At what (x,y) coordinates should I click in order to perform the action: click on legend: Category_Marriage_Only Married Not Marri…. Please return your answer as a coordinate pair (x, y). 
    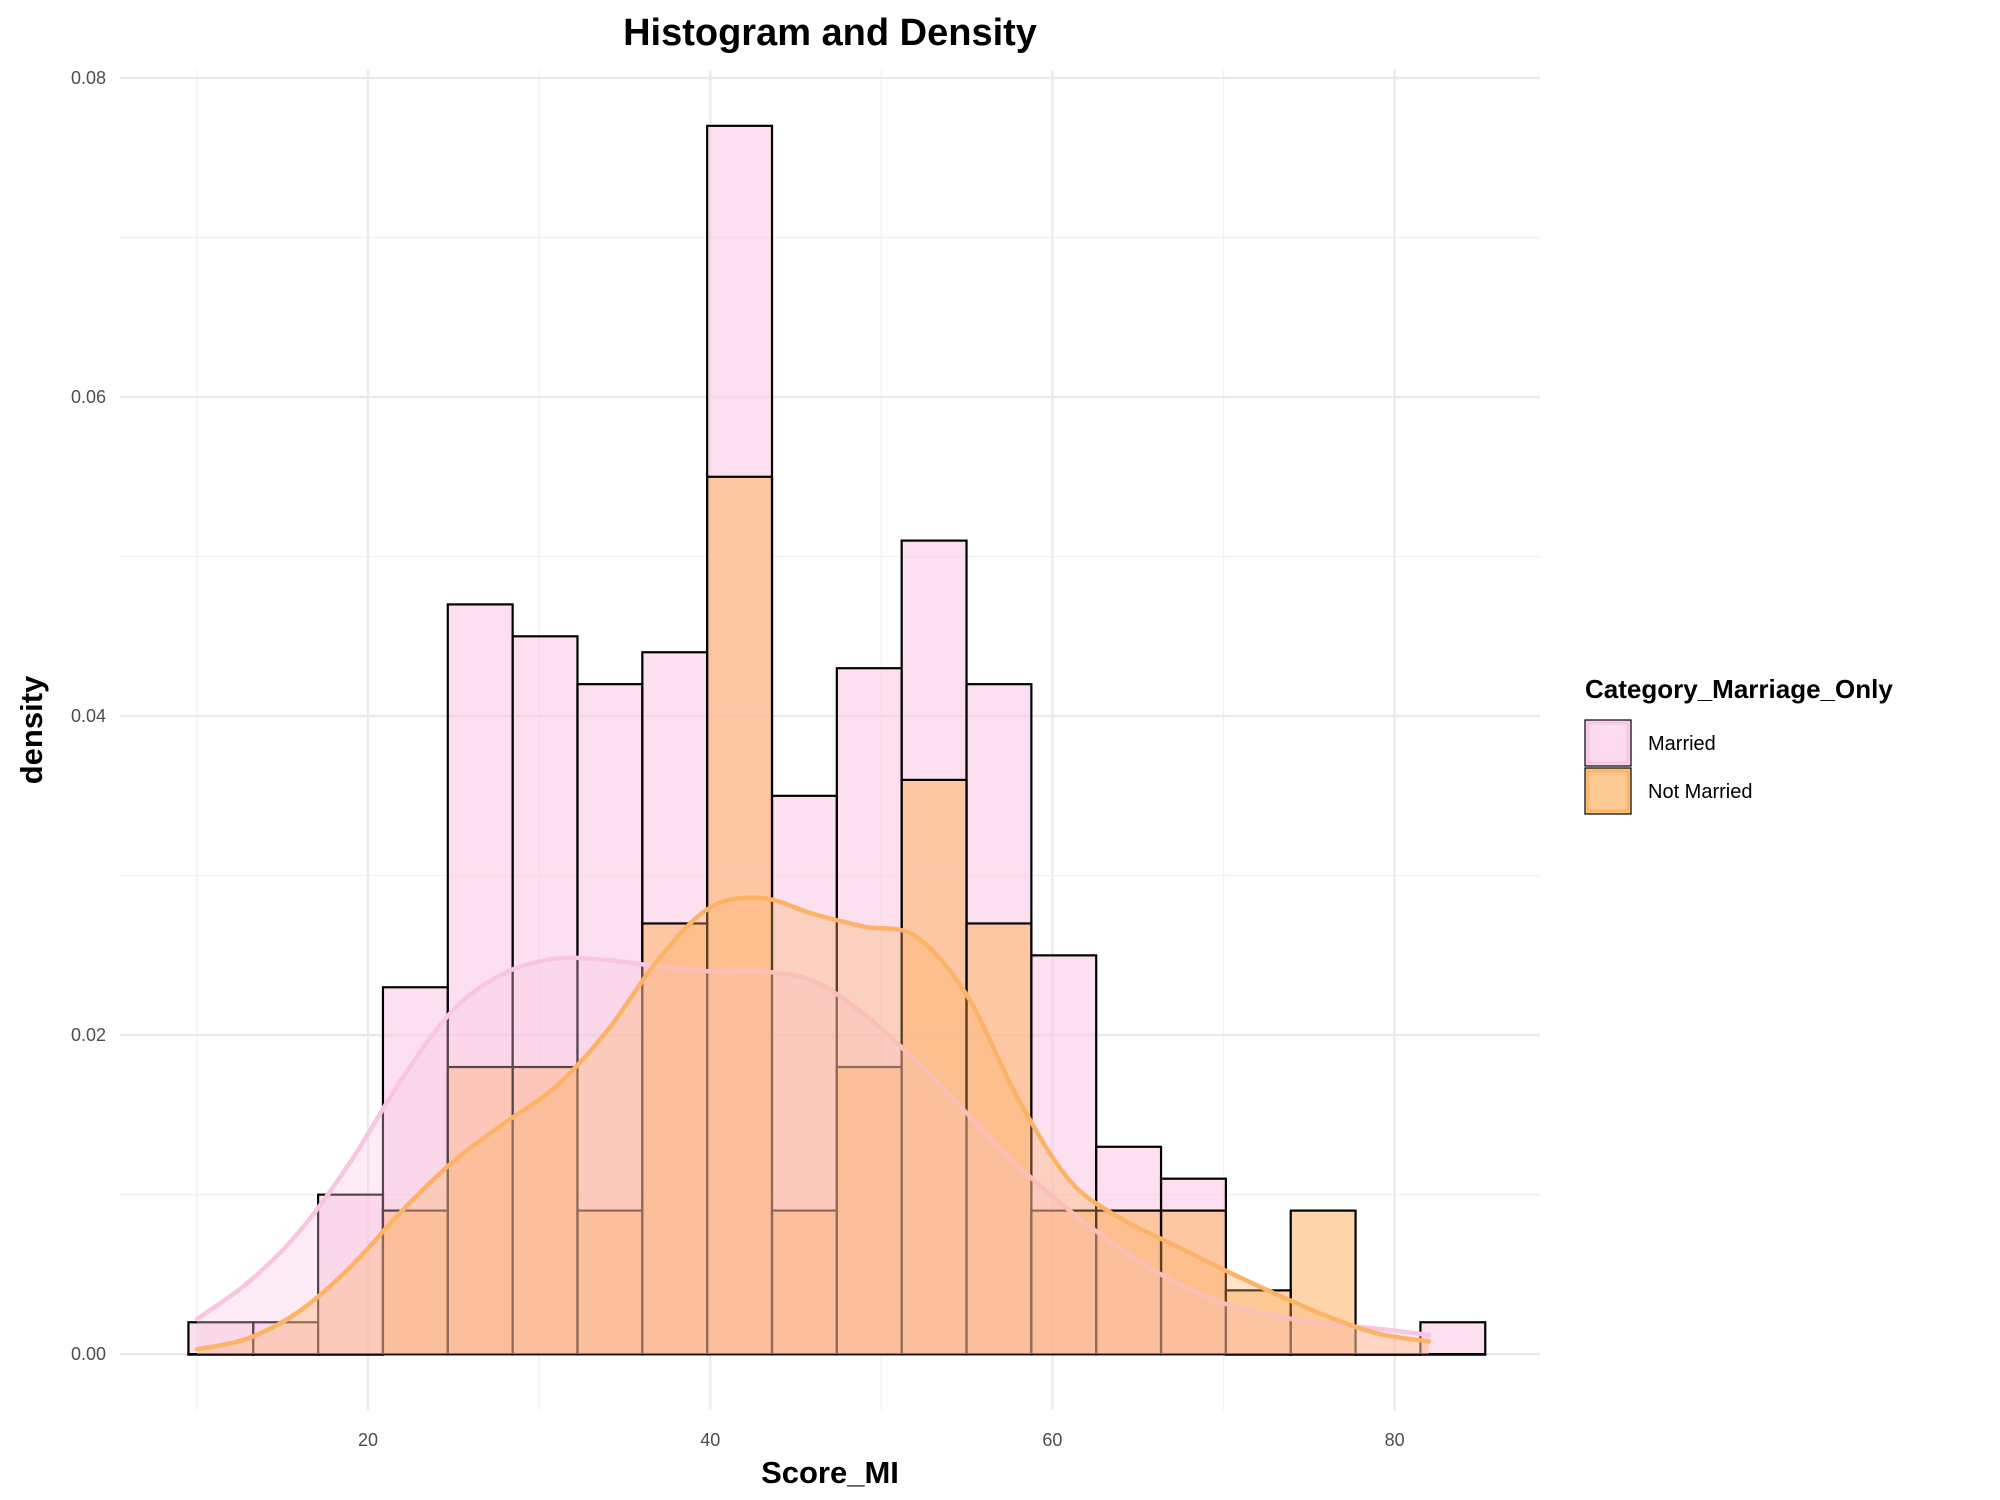
    Looking at the image, I should click on (1738, 744).